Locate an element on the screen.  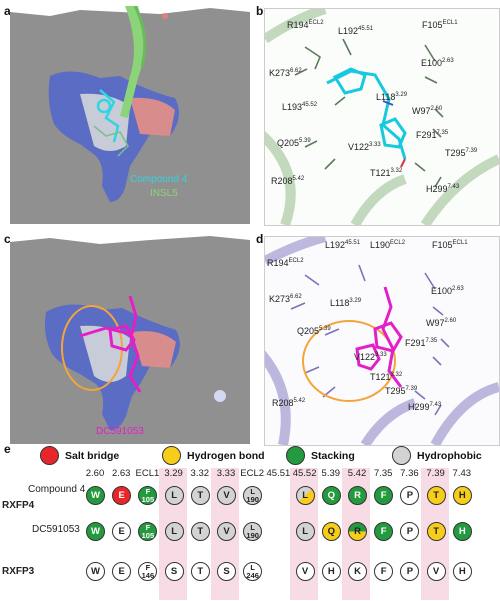
position-header: ECL1 is located at coordinates (147, 473).